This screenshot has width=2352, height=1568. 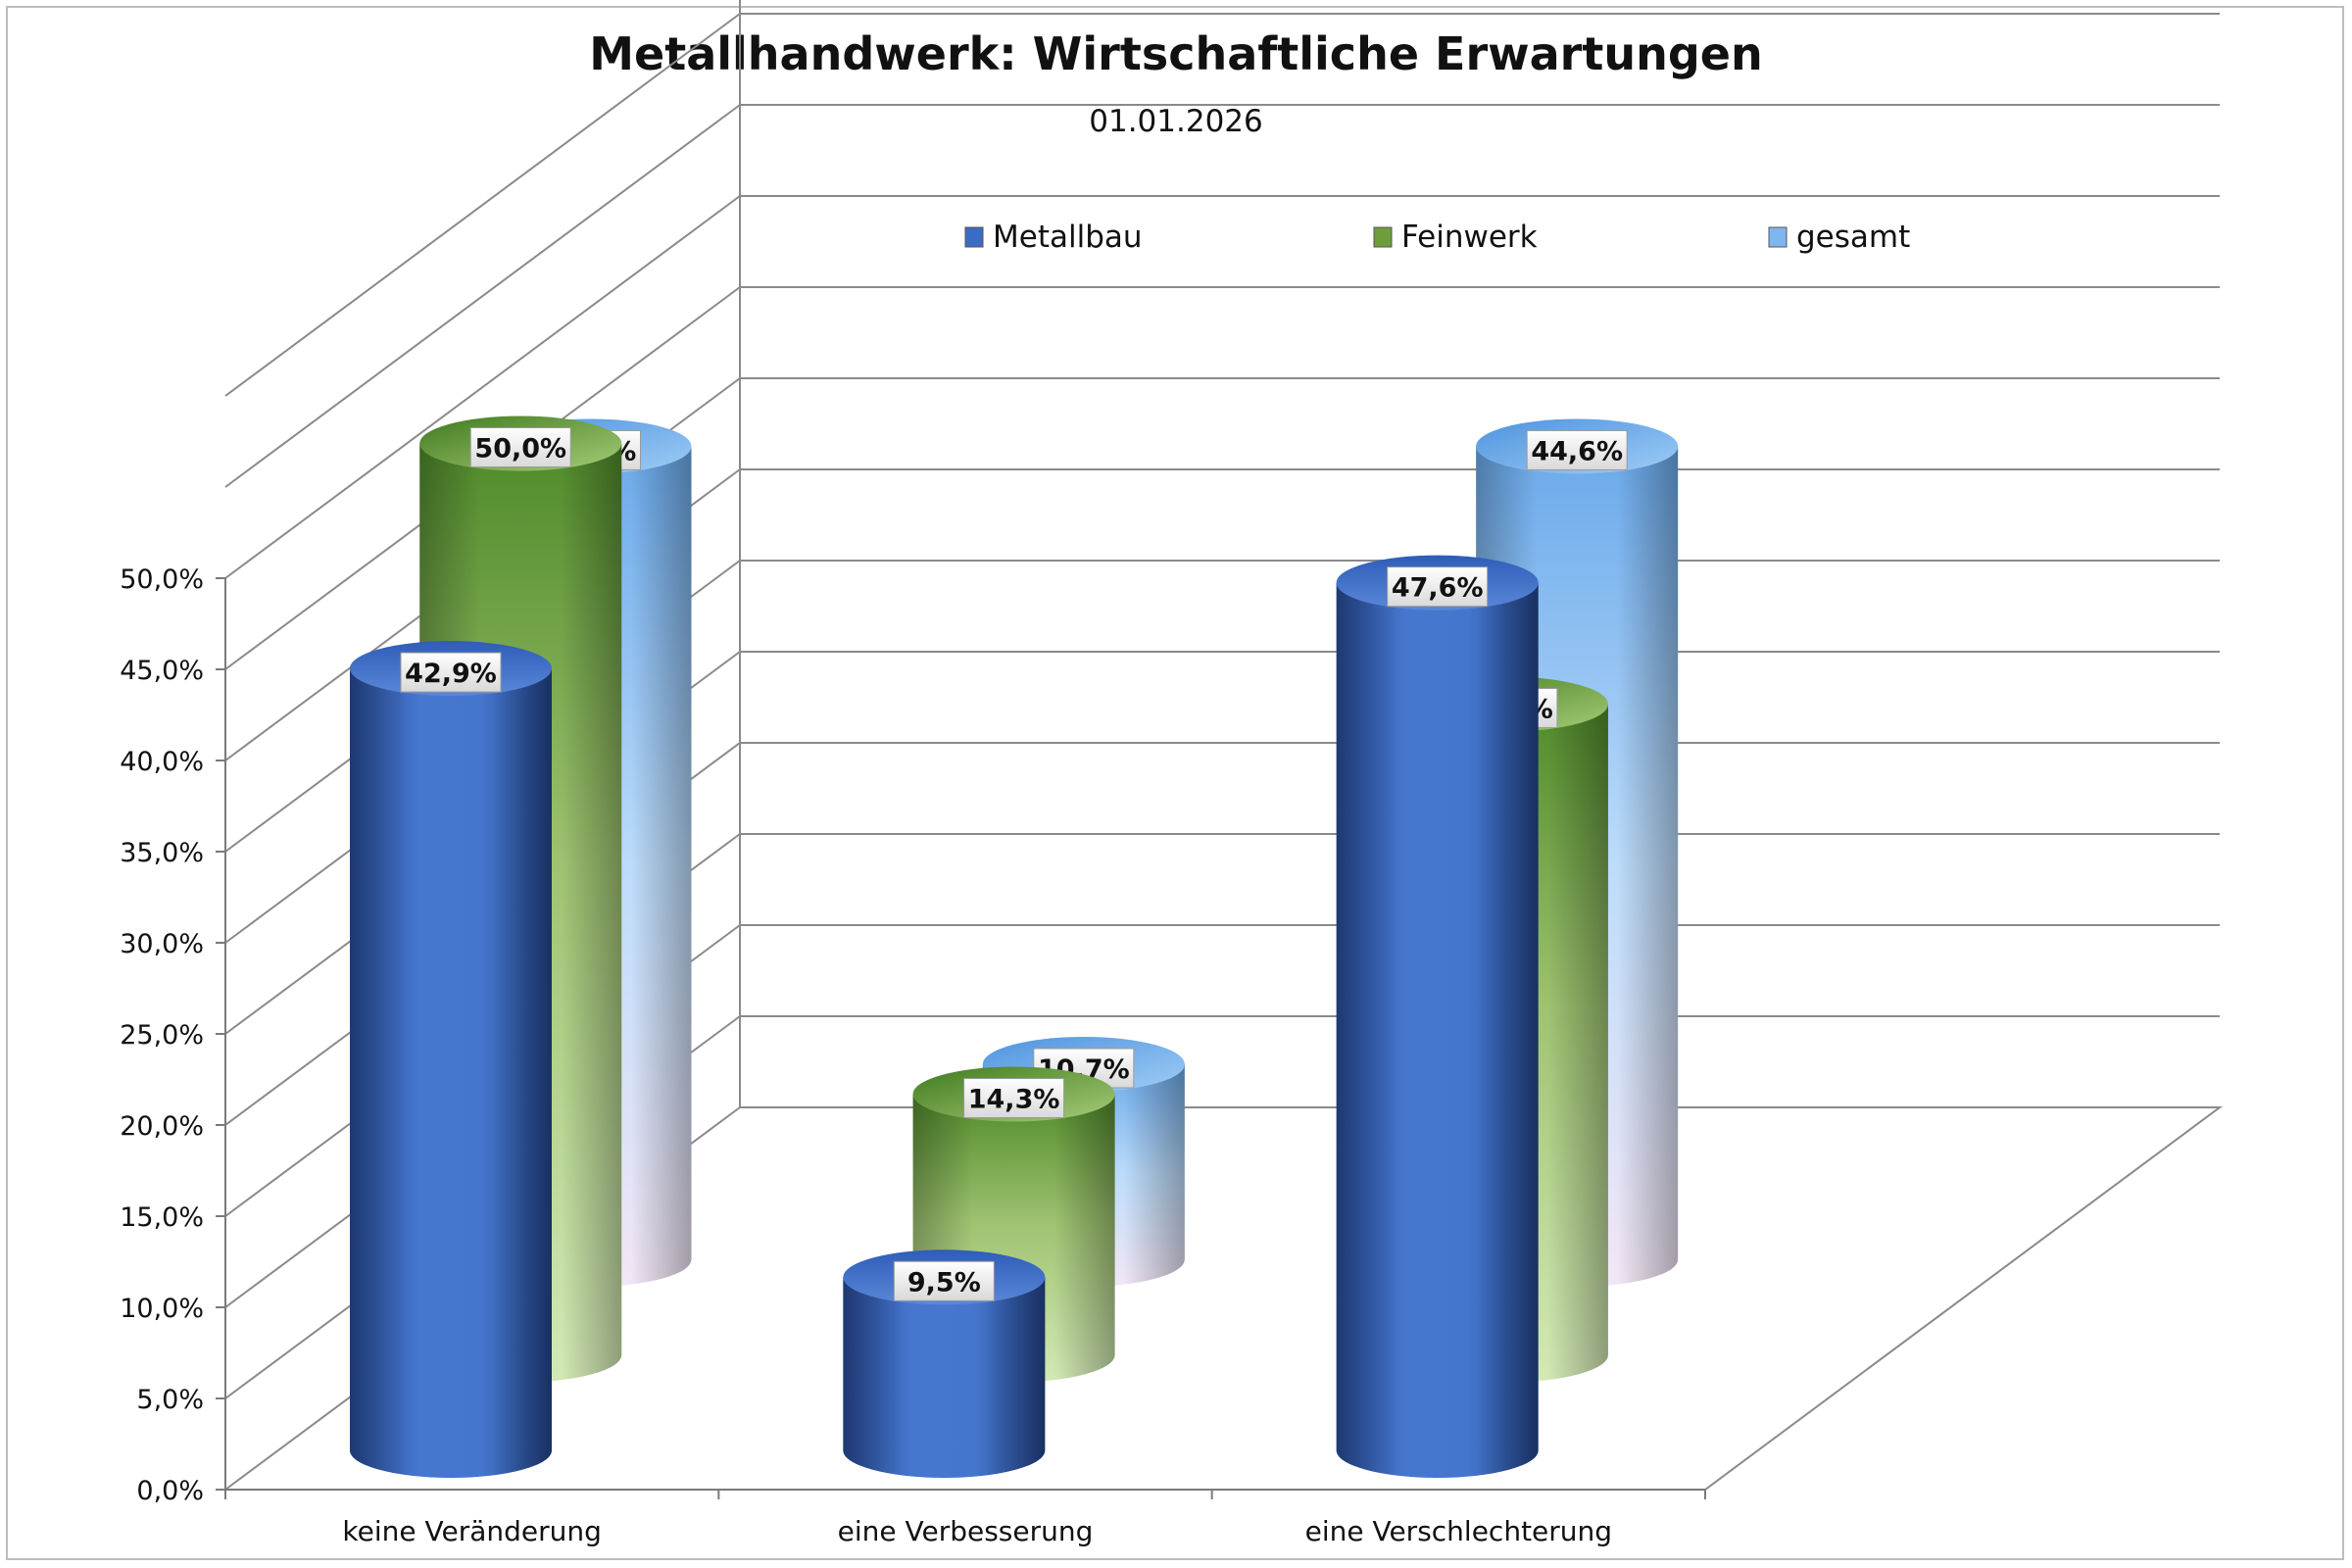 I want to click on bar-metallbau-1: 9,5%, so click(x=944, y=1364).